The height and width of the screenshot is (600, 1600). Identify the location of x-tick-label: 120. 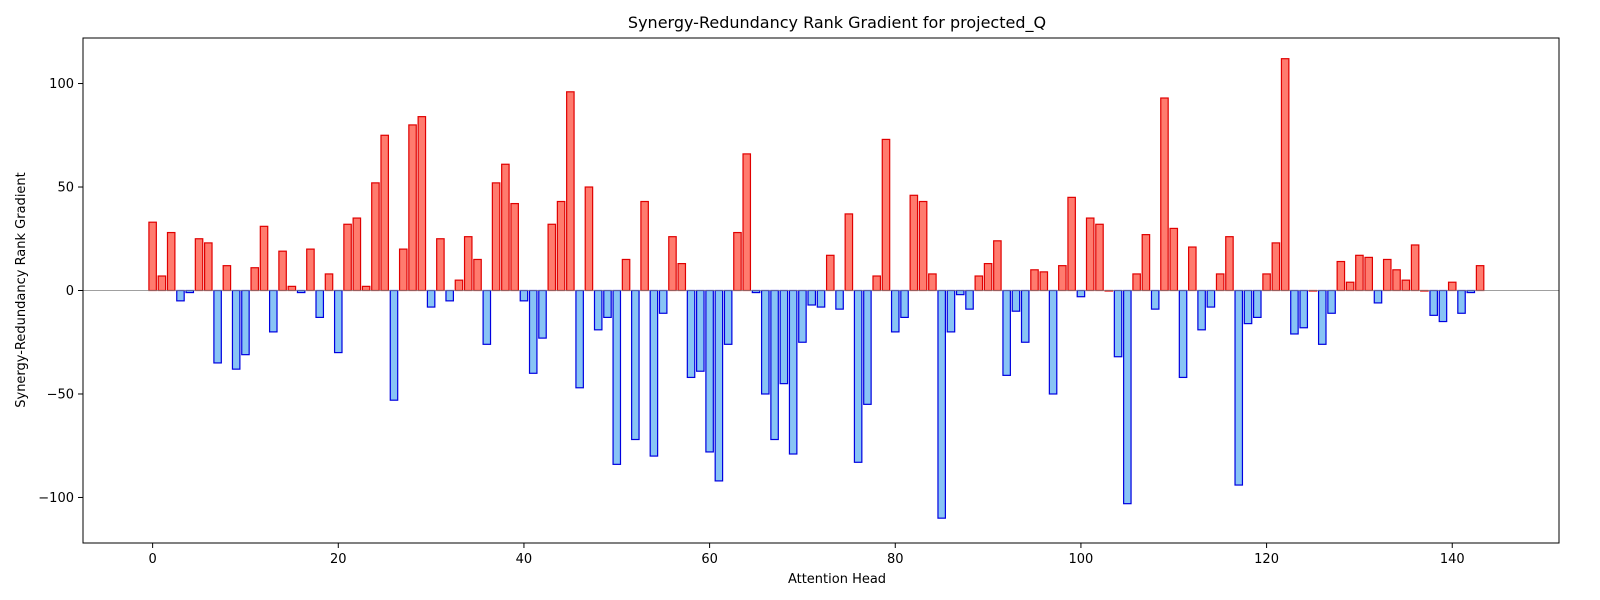
(1266, 559).